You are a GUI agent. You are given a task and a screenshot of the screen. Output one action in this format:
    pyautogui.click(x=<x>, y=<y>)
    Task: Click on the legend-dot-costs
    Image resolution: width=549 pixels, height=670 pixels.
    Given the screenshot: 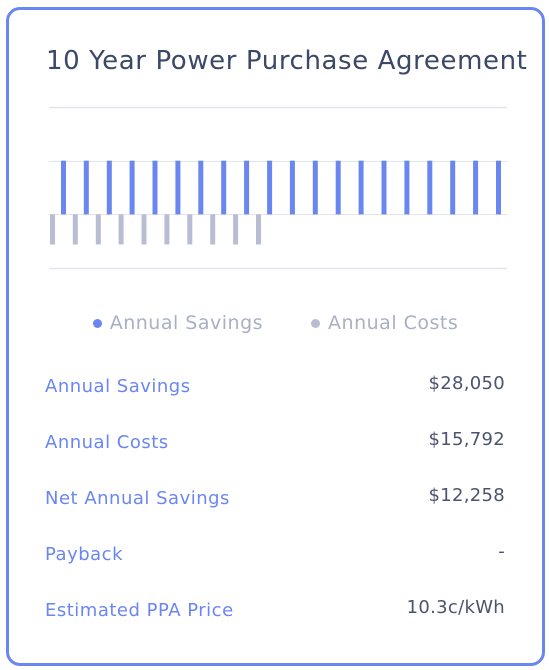 What is the action you would take?
    pyautogui.click(x=316, y=323)
    